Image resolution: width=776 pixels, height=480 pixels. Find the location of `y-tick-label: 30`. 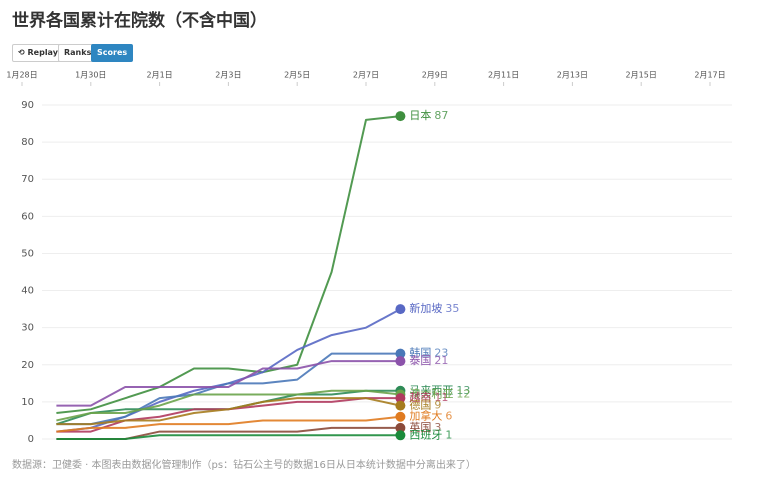

y-tick-label: 30 is located at coordinates (27, 328).